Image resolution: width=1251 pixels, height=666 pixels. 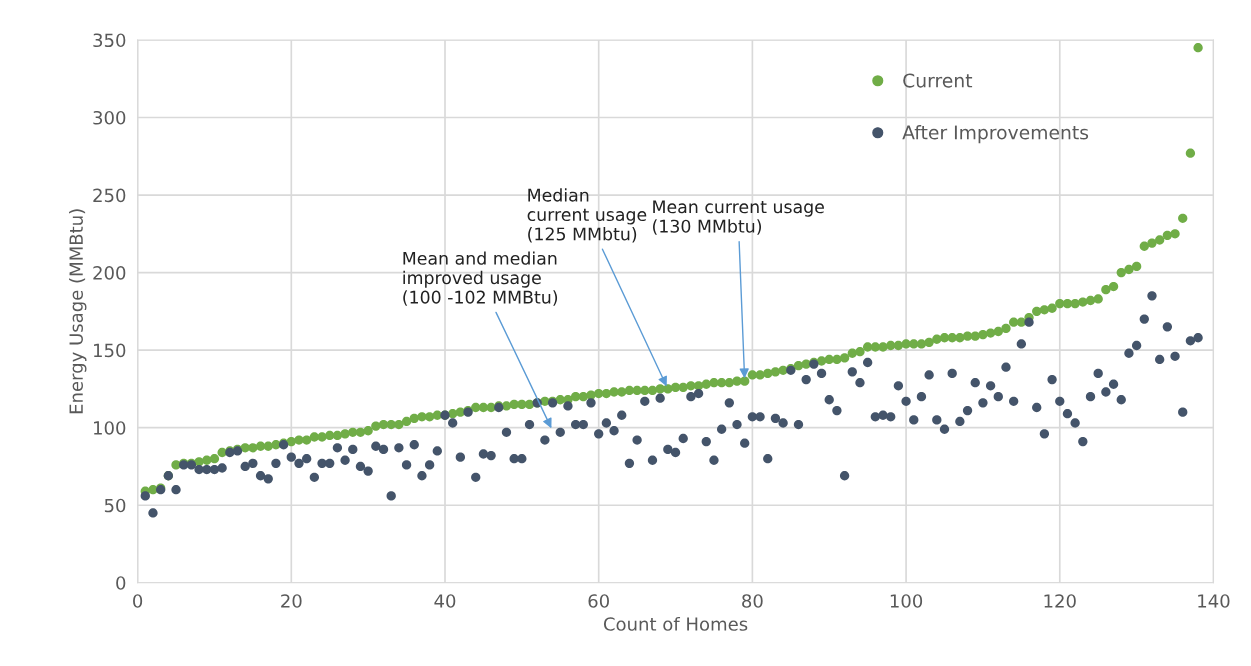 What do you see at coordinates (291, 601) in the screenshot?
I see `x-tick-label: 20` at bounding box center [291, 601].